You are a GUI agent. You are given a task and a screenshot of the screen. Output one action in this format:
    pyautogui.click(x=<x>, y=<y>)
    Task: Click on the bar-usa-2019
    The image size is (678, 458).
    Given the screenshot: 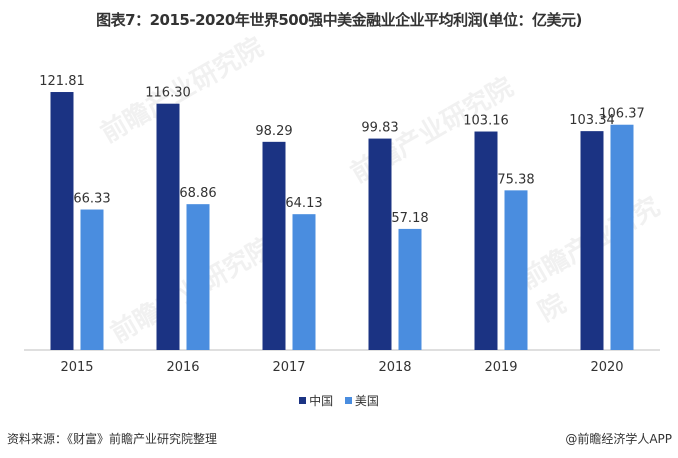 What is the action you would take?
    pyautogui.click(x=516, y=270)
    